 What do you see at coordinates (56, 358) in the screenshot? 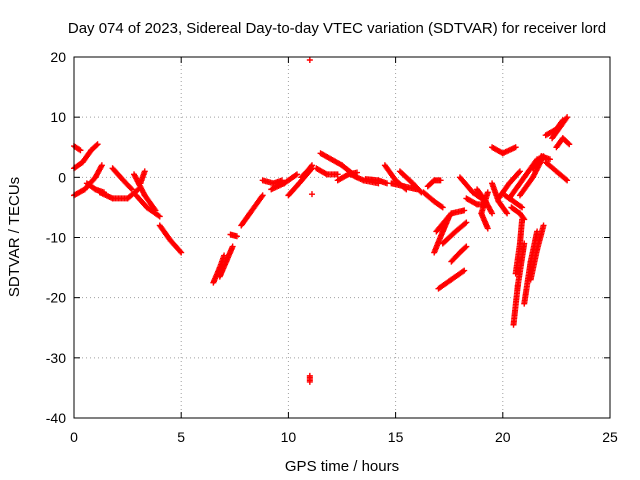
I see `y-tick-label: -30` at bounding box center [56, 358].